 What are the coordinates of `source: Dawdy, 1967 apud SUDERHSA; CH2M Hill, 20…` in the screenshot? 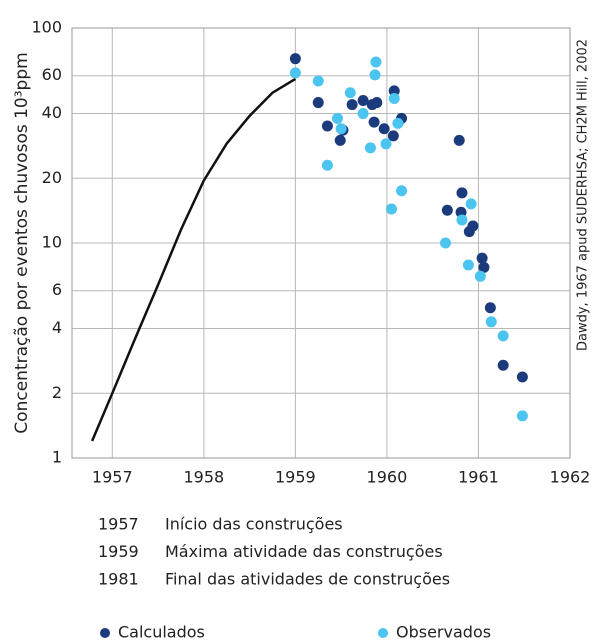 It's located at (583, 195).